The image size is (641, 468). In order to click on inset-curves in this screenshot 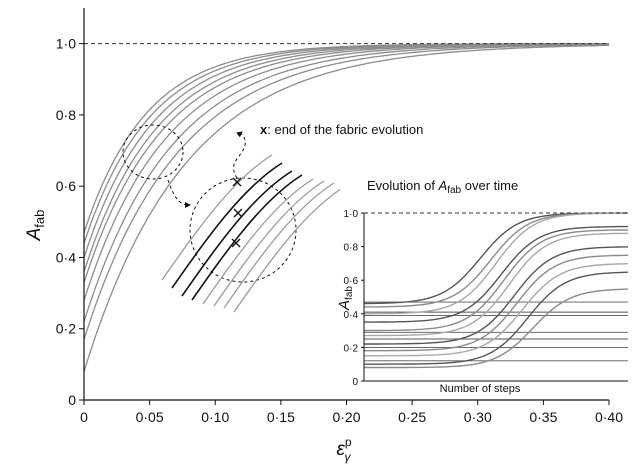, I will do `click(496, 290)`.